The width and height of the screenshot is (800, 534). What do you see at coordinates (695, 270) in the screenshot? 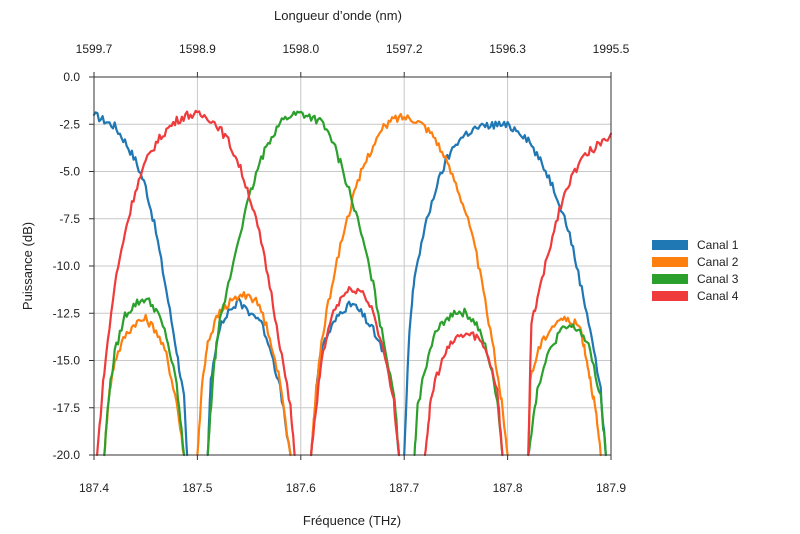
I see `legend: Canal 1 Canal 2 Canal 3 Canal 4` at bounding box center [695, 270].